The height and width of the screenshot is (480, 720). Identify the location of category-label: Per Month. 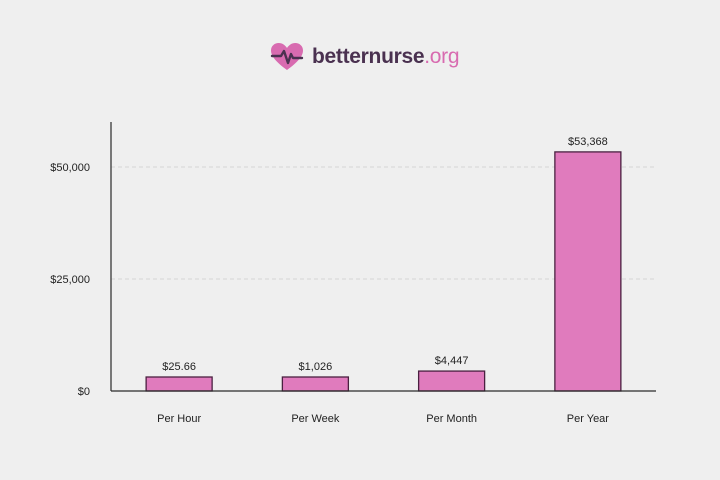
(451, 419).